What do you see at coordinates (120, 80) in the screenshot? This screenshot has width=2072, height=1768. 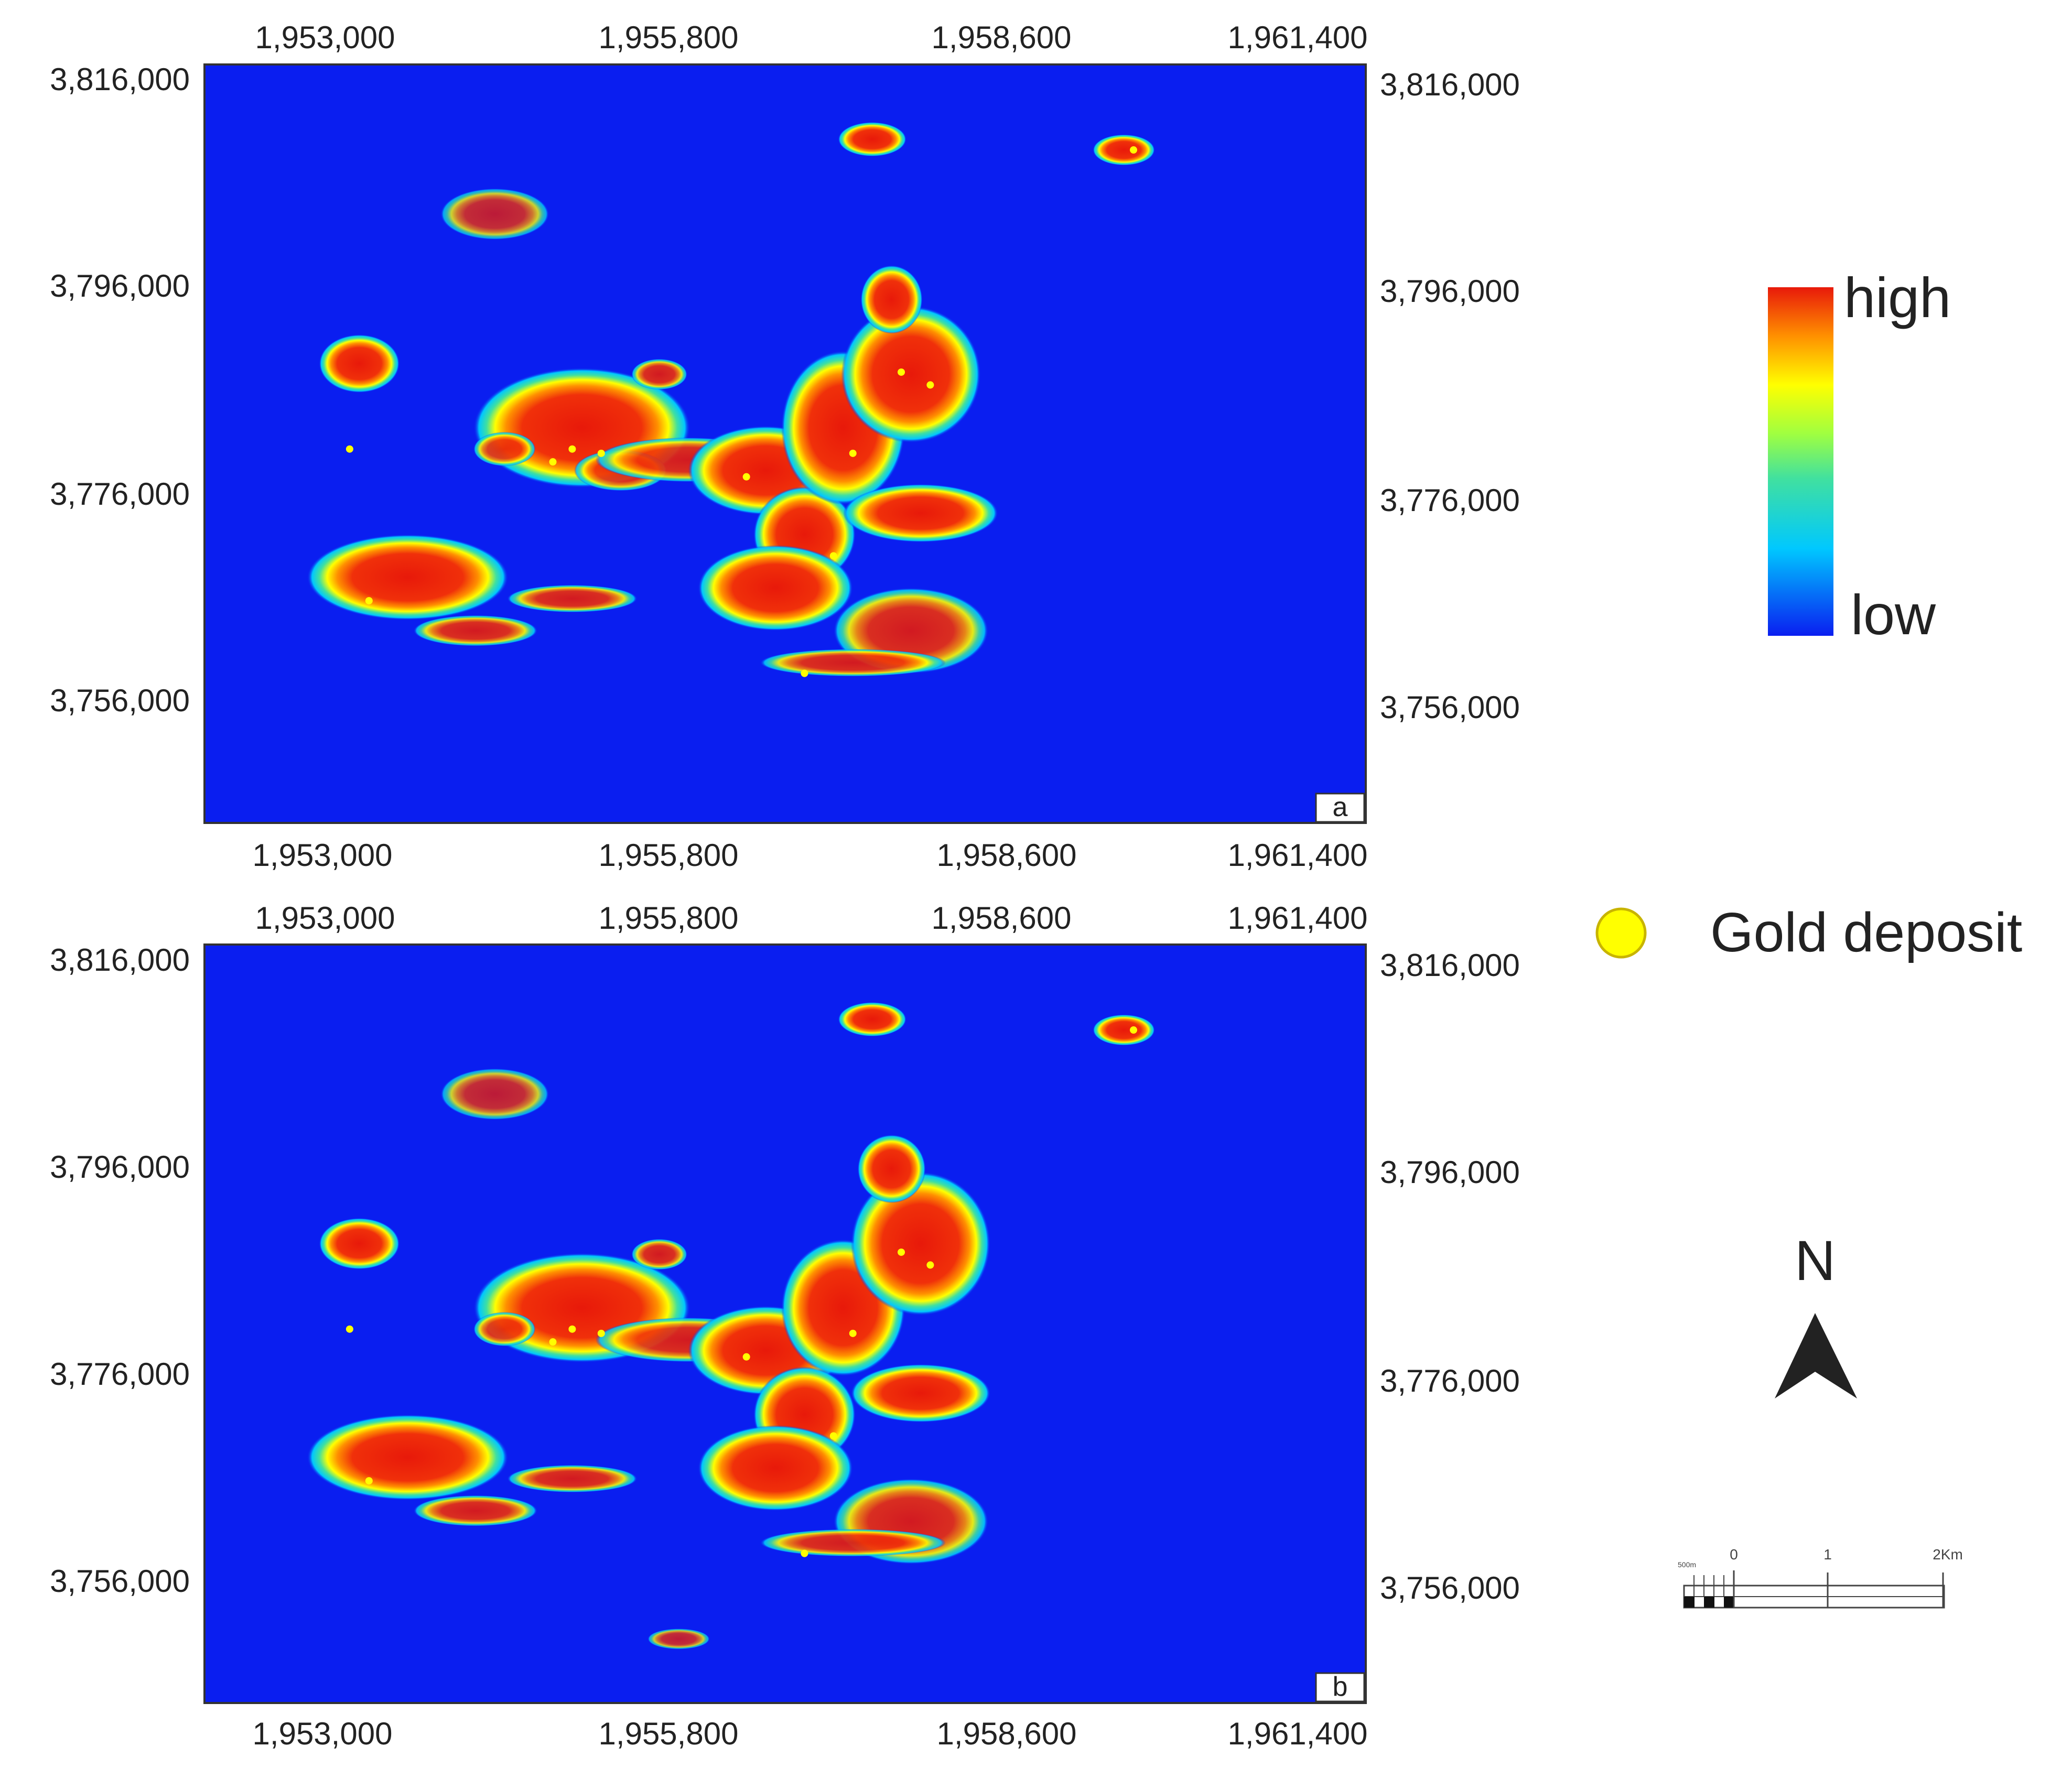 I see `left-y-tick-a-1: 3,816,000` at bounding box center [120, 80].